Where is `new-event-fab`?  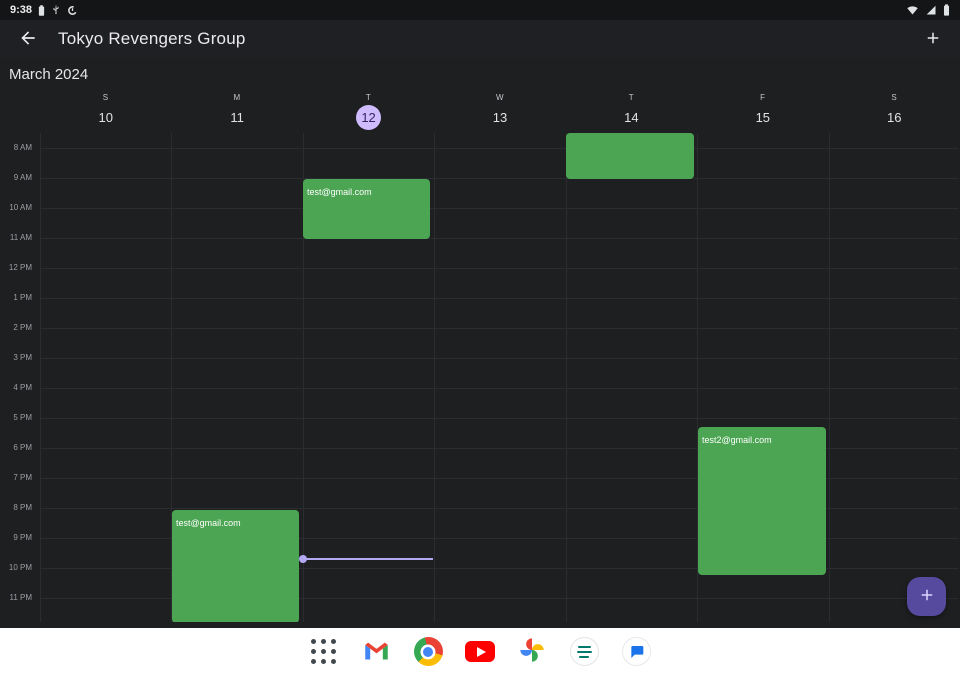
new-event-fab is located at coordinates (926, 596).